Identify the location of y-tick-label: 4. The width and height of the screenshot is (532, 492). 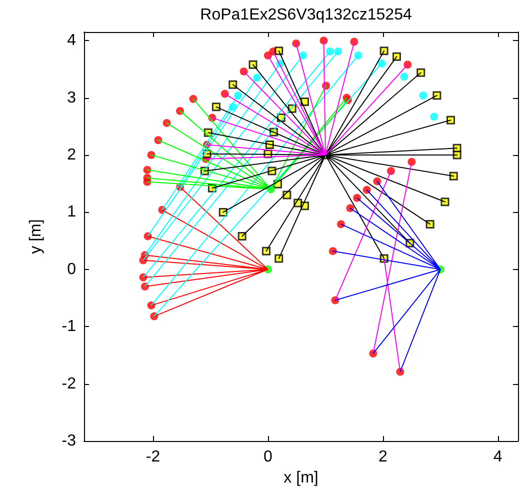
(71, 41).